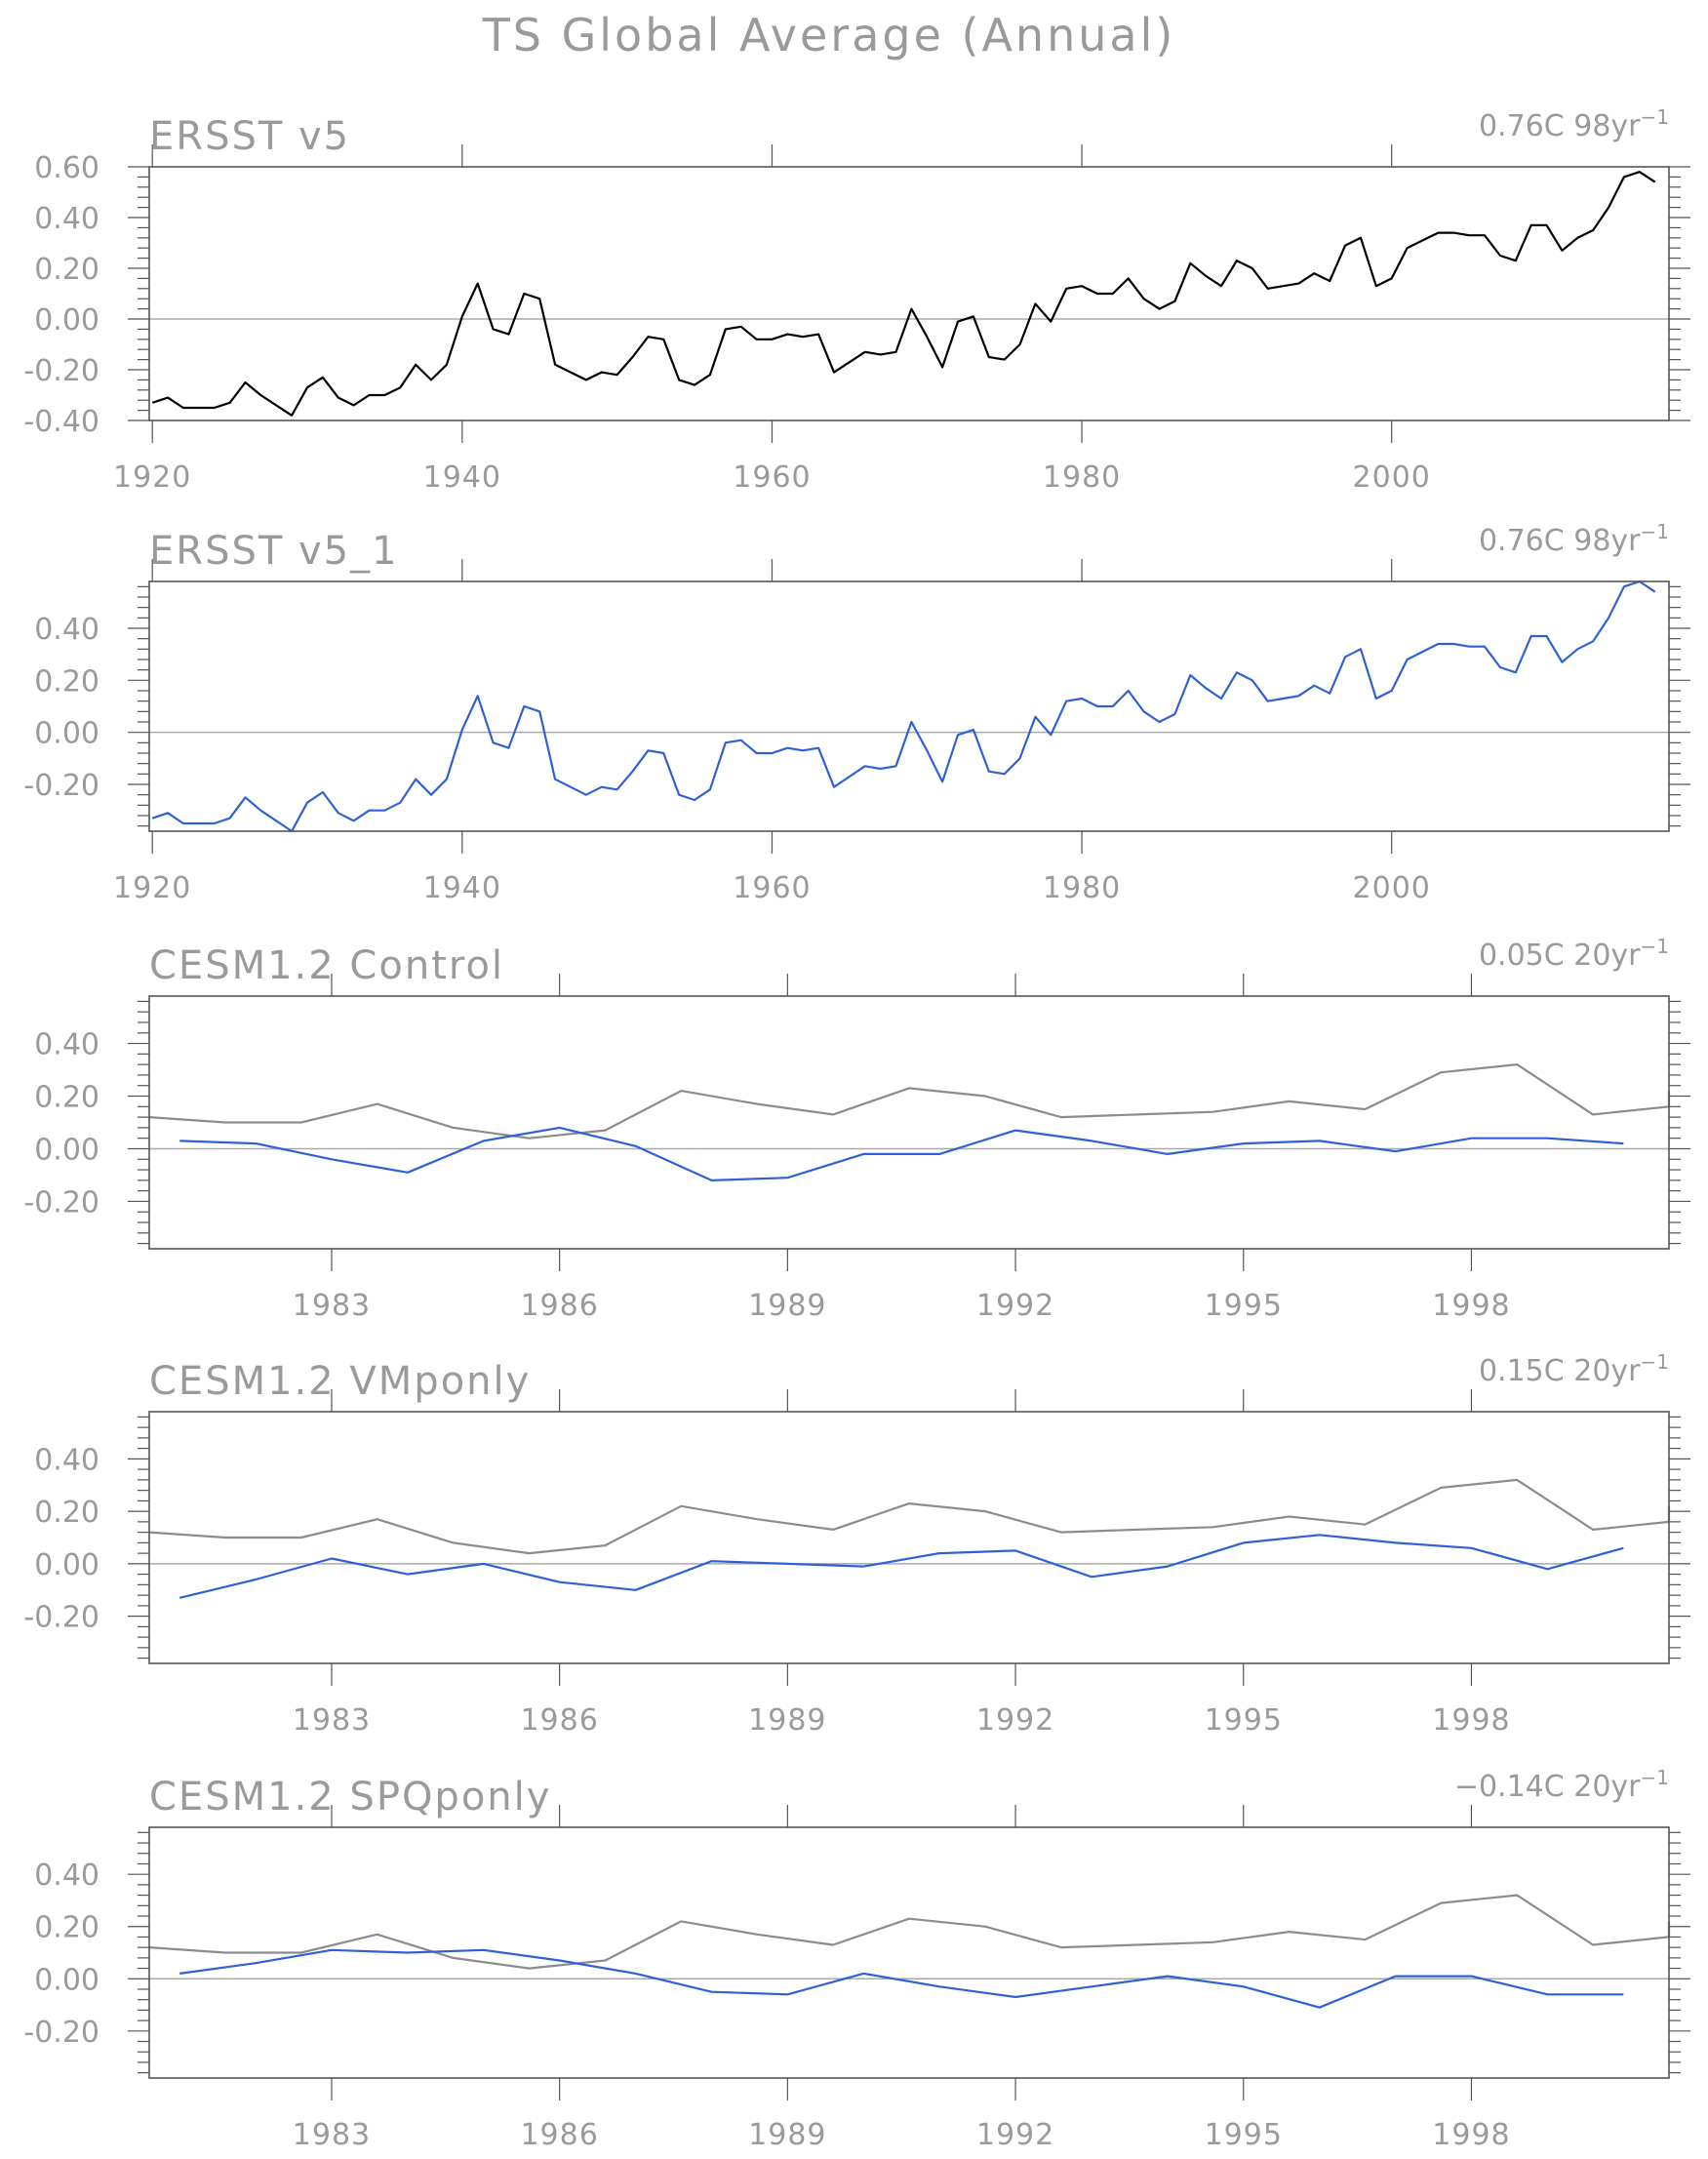 This screenshot has height=2159, width=1708. I want to click on panel-title: CESM1.2 SPQponly, so click(350, 1797).